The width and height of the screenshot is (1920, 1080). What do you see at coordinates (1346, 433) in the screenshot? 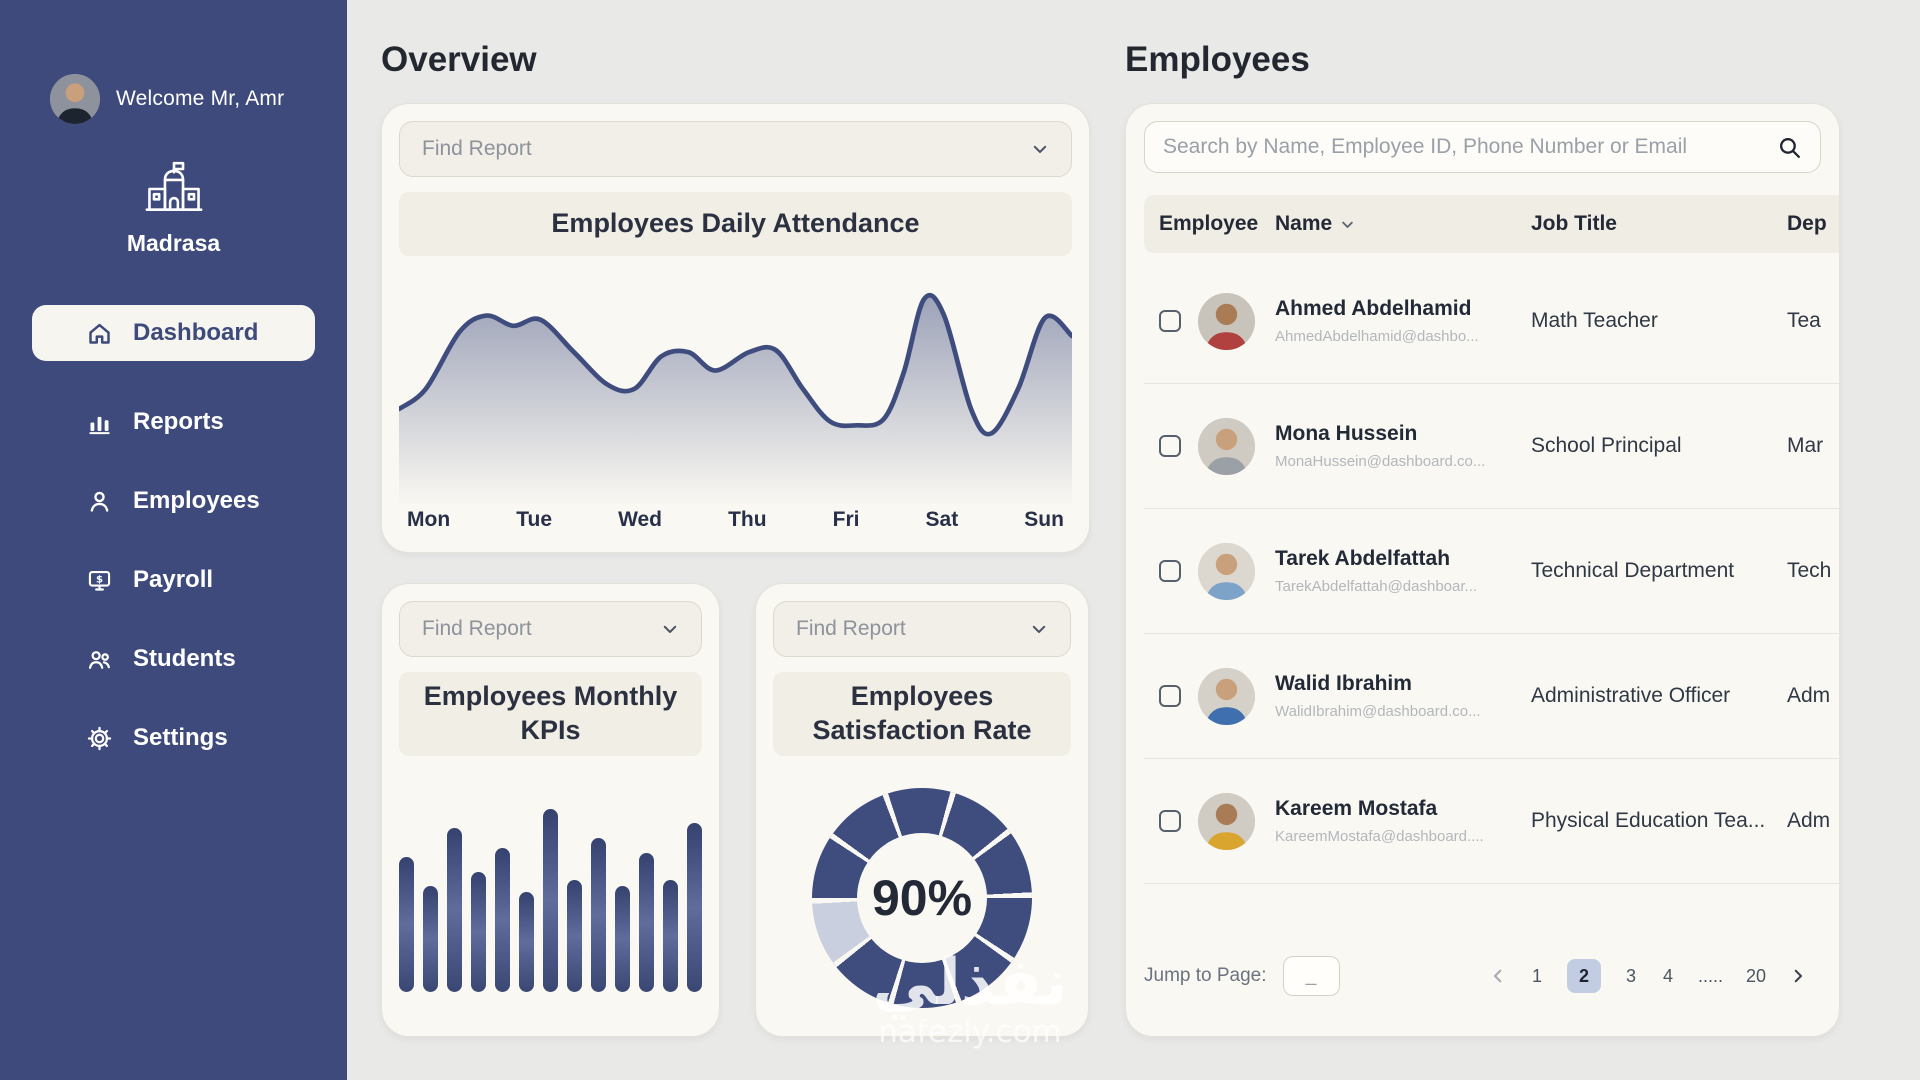
I see `employee-name: Mona Hussein` at bounding box center [1346, 433].